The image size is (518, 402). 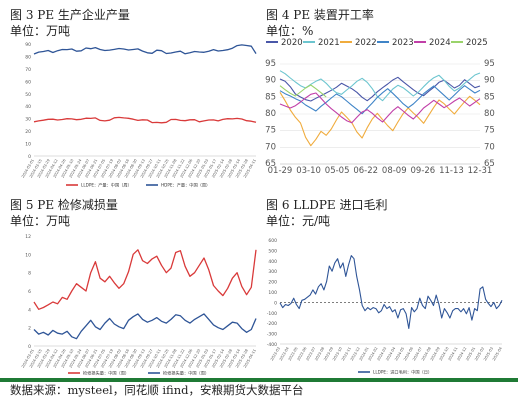 What do you see at coordinates (28, 107) in the screenshot?
I see `y-tick-label: 40` at bounding box center [28, 107].